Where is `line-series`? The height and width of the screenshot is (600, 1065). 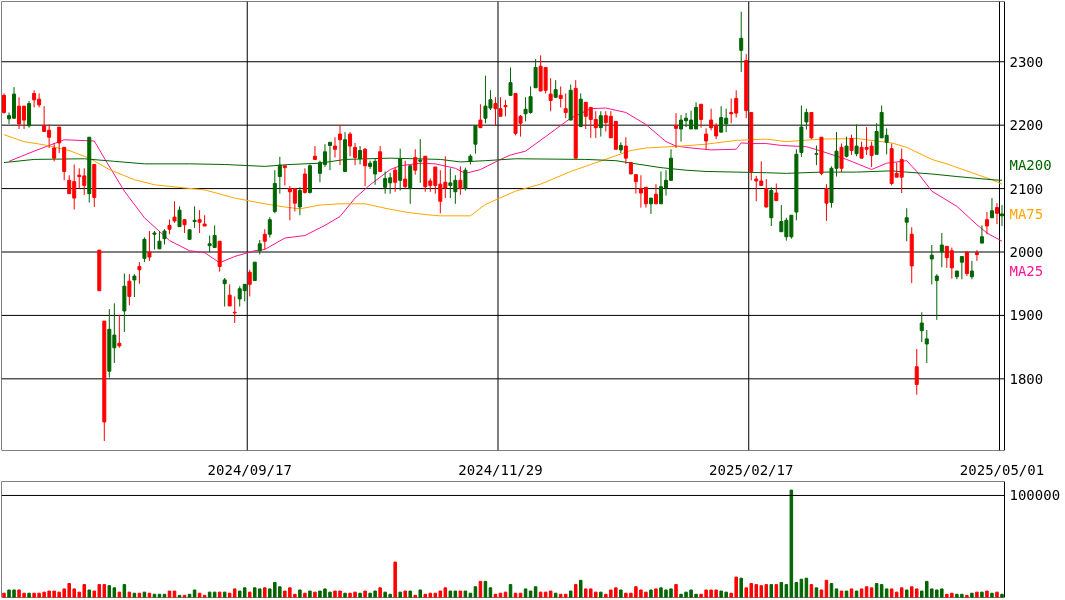
line-series is located at coordinates (503, 175).